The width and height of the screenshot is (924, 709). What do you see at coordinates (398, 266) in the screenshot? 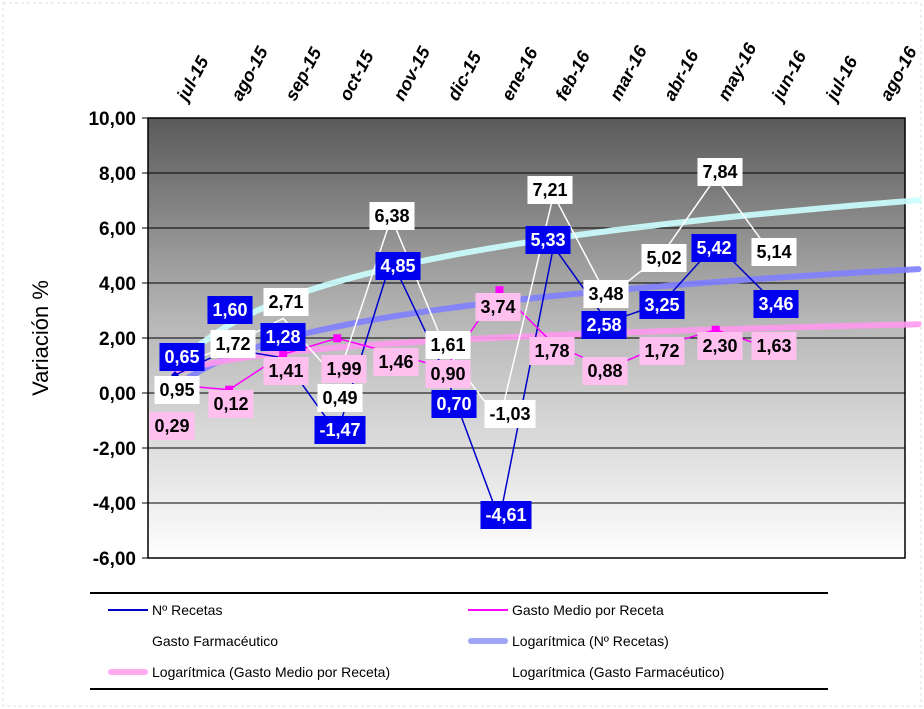
I see `data-label: 4,85` at bounding box center [398, 266].